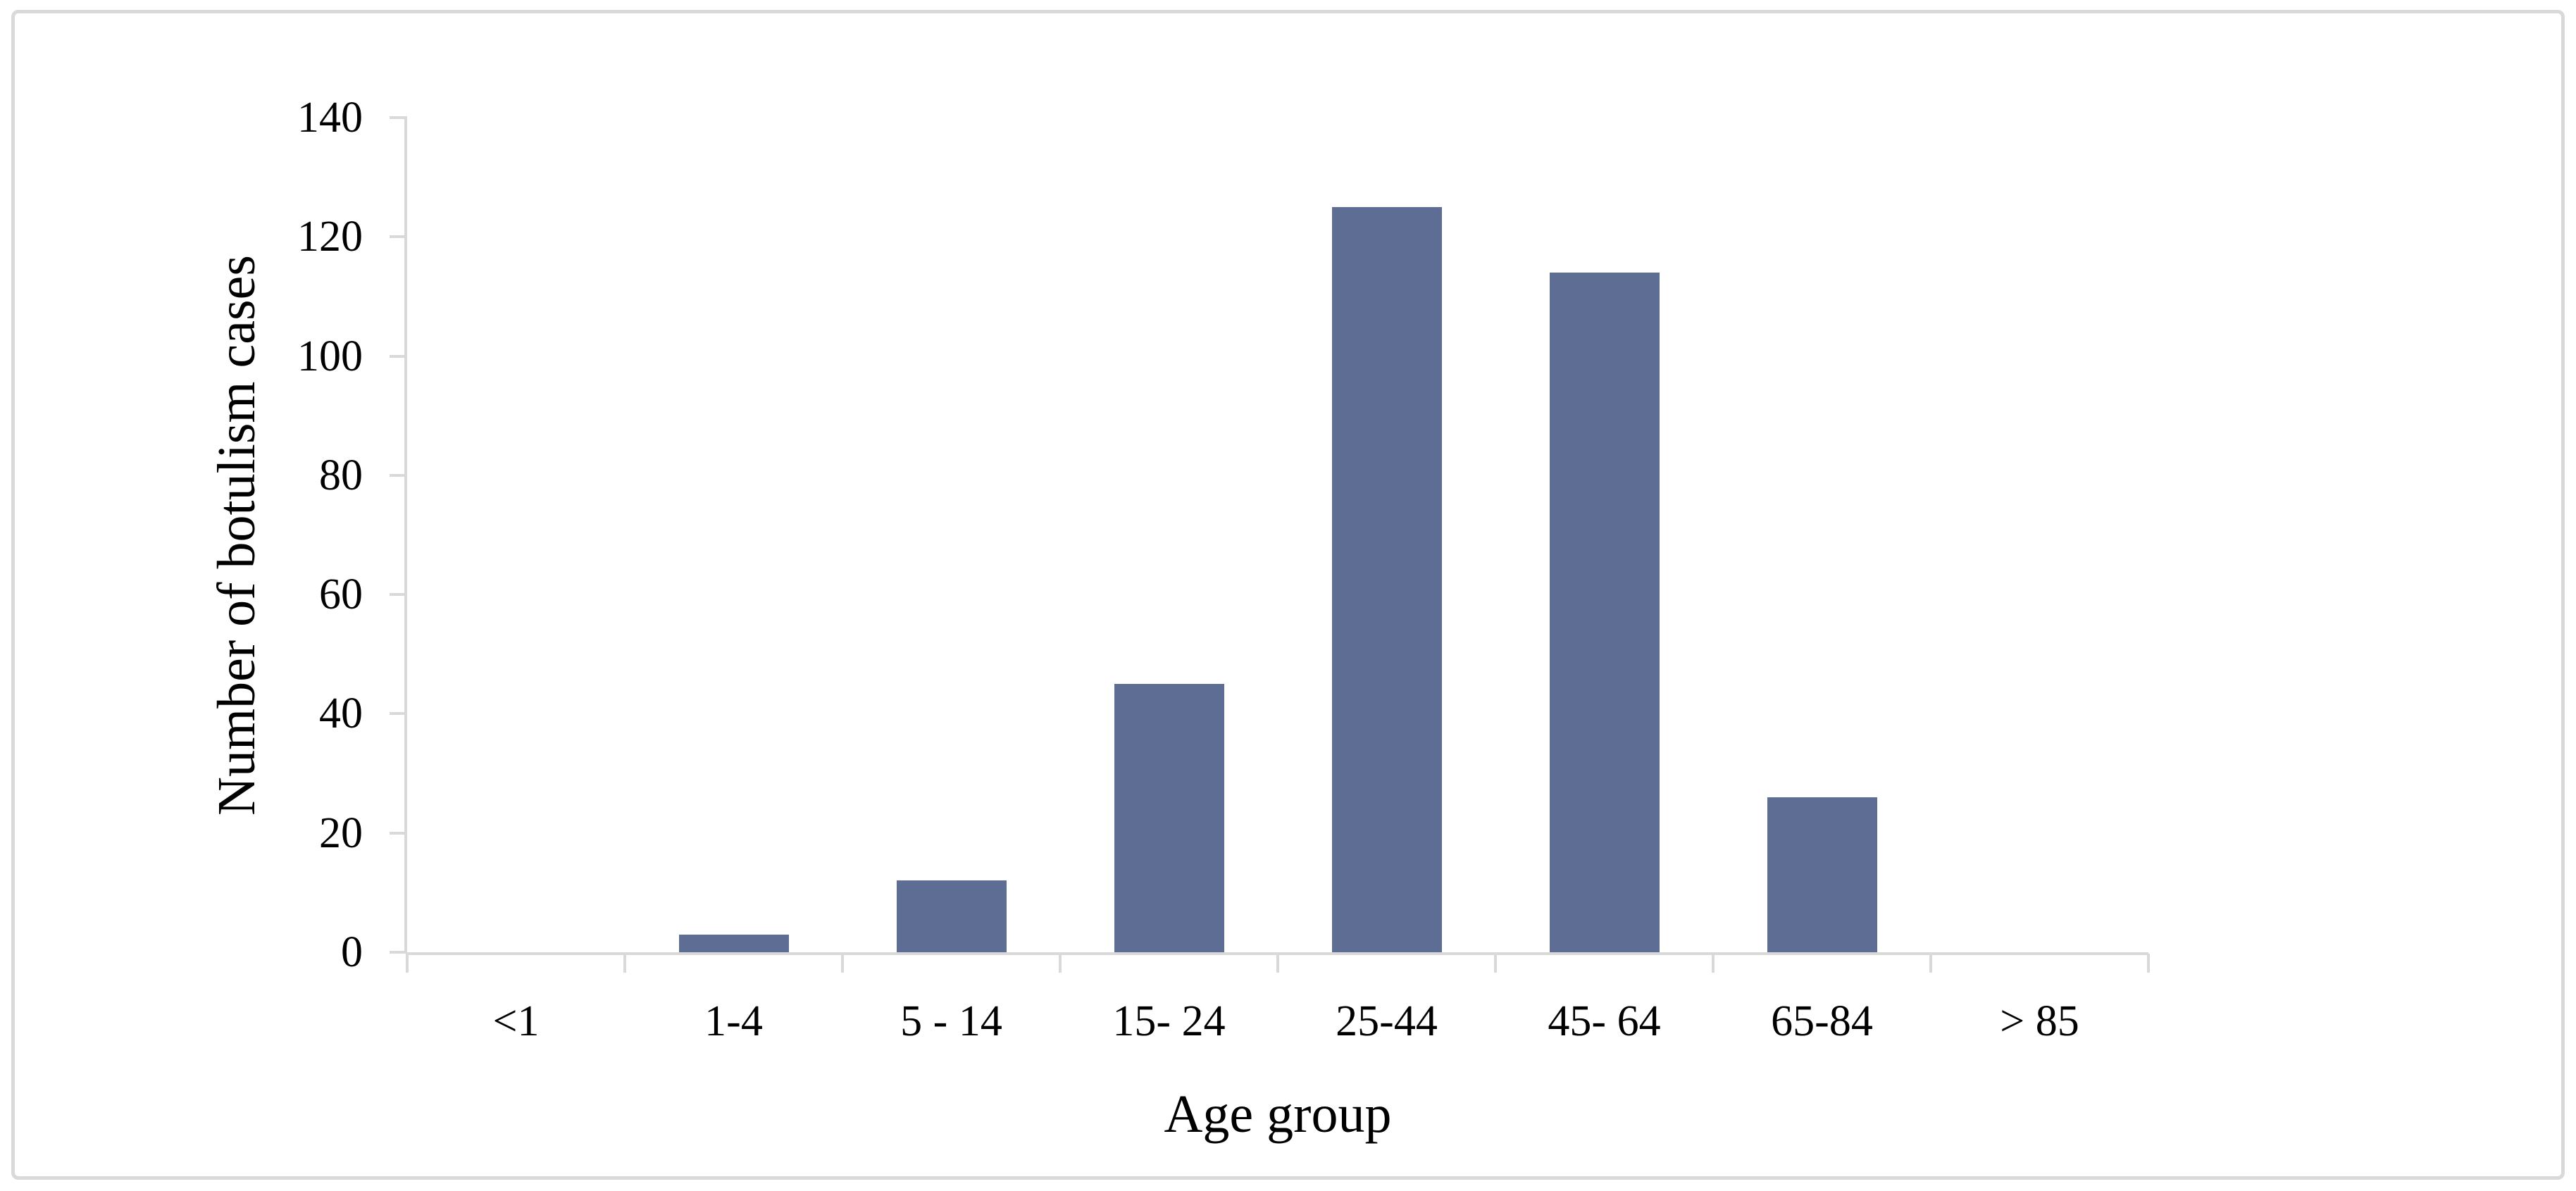 Image resolution: width=2576 pixels, height=1191 pixels. What do you see at coordinates (341, 594) in the screenshot?
I see `y-tick-label: 60` at bounding box center [341, 594].